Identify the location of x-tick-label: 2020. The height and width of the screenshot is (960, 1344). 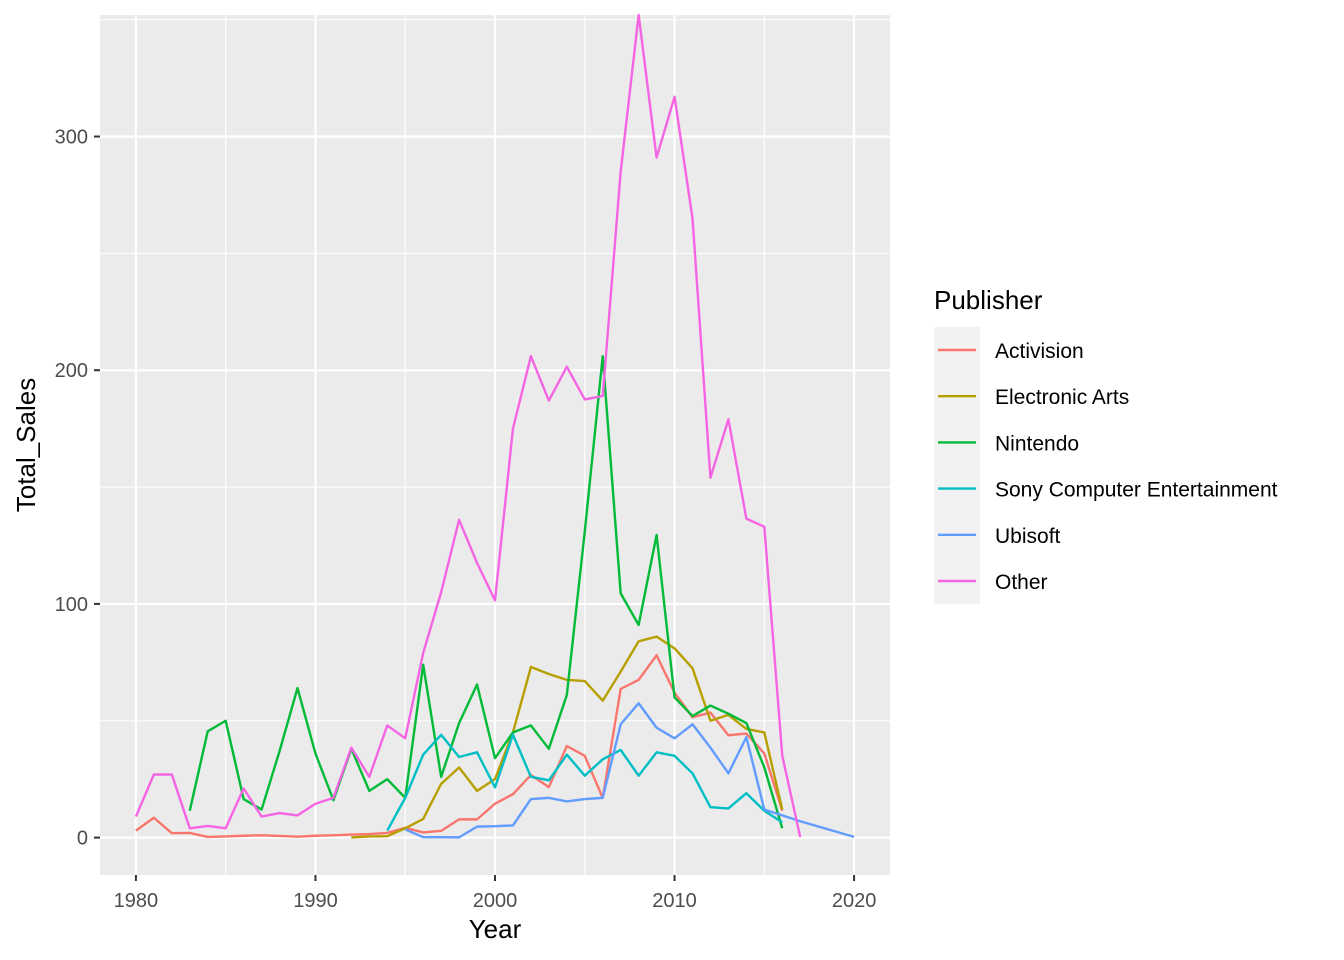
(854, 901).